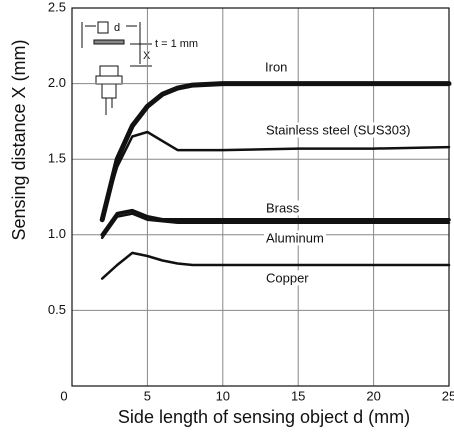 The height and width of the screenshot is (432, 454). I want to click on series-label: Aluminum, so click(295, 237).